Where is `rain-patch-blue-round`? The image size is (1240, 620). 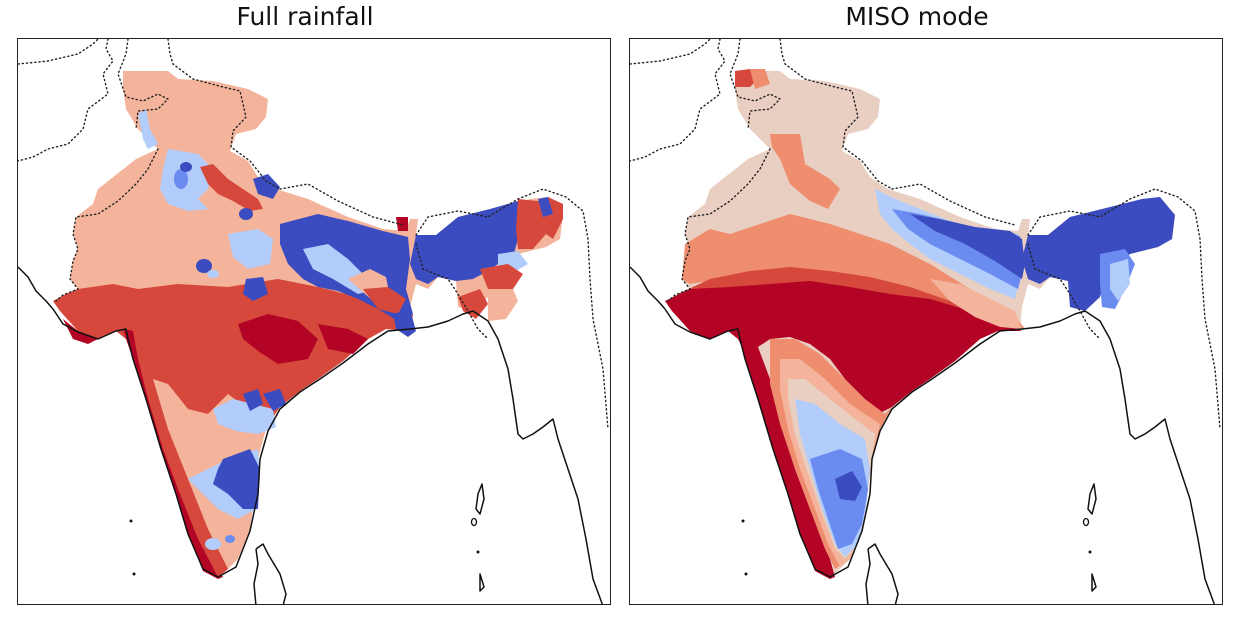
rain-patch-blue-round is located at coordinates (204, 266).